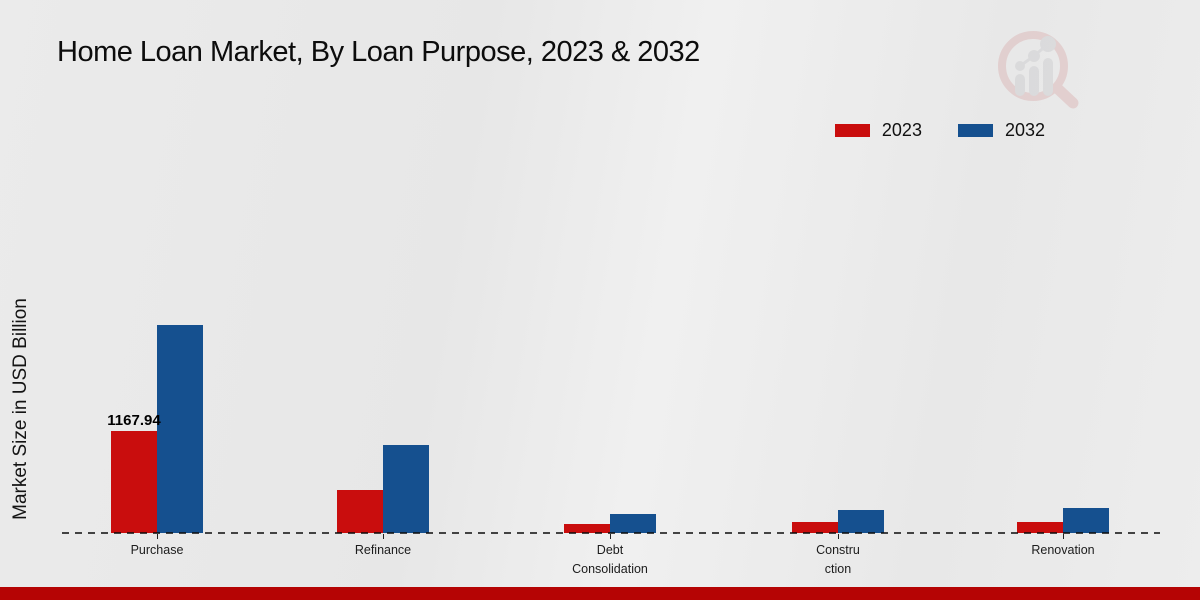 This screenshot has height=600, width=1200. What do you see at coordinates (861, 521) in the screenshot?
I see `bar-2032-constru-ction` at bounding box center [861, 521].